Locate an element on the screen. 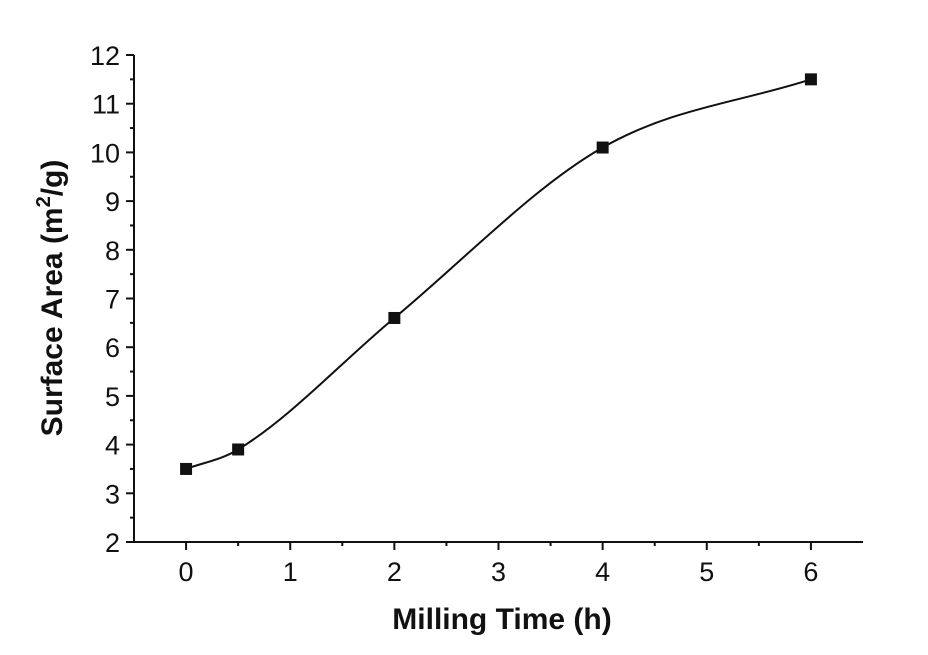 The height and width of the screenshot is (655, 928). y-tick-label: 9 is located at coordinates (112, 202).